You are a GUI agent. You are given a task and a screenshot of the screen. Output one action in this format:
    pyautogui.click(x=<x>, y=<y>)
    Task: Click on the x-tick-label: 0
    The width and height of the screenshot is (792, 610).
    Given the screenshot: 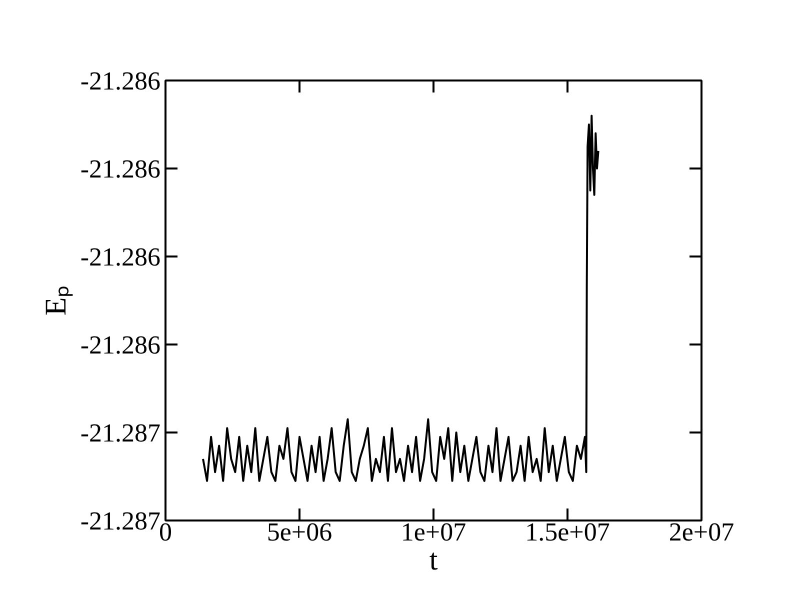 What is the action you would take?
    pyautogui.click(x=165, y=532)
    